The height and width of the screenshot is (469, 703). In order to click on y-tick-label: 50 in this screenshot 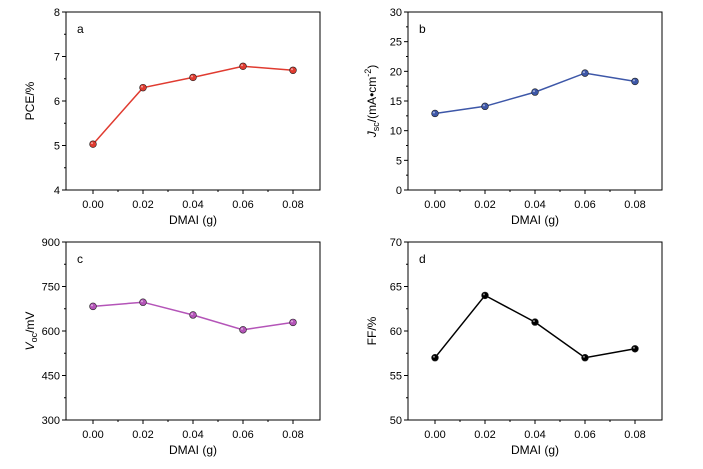, I will do `click(396, 421)`.